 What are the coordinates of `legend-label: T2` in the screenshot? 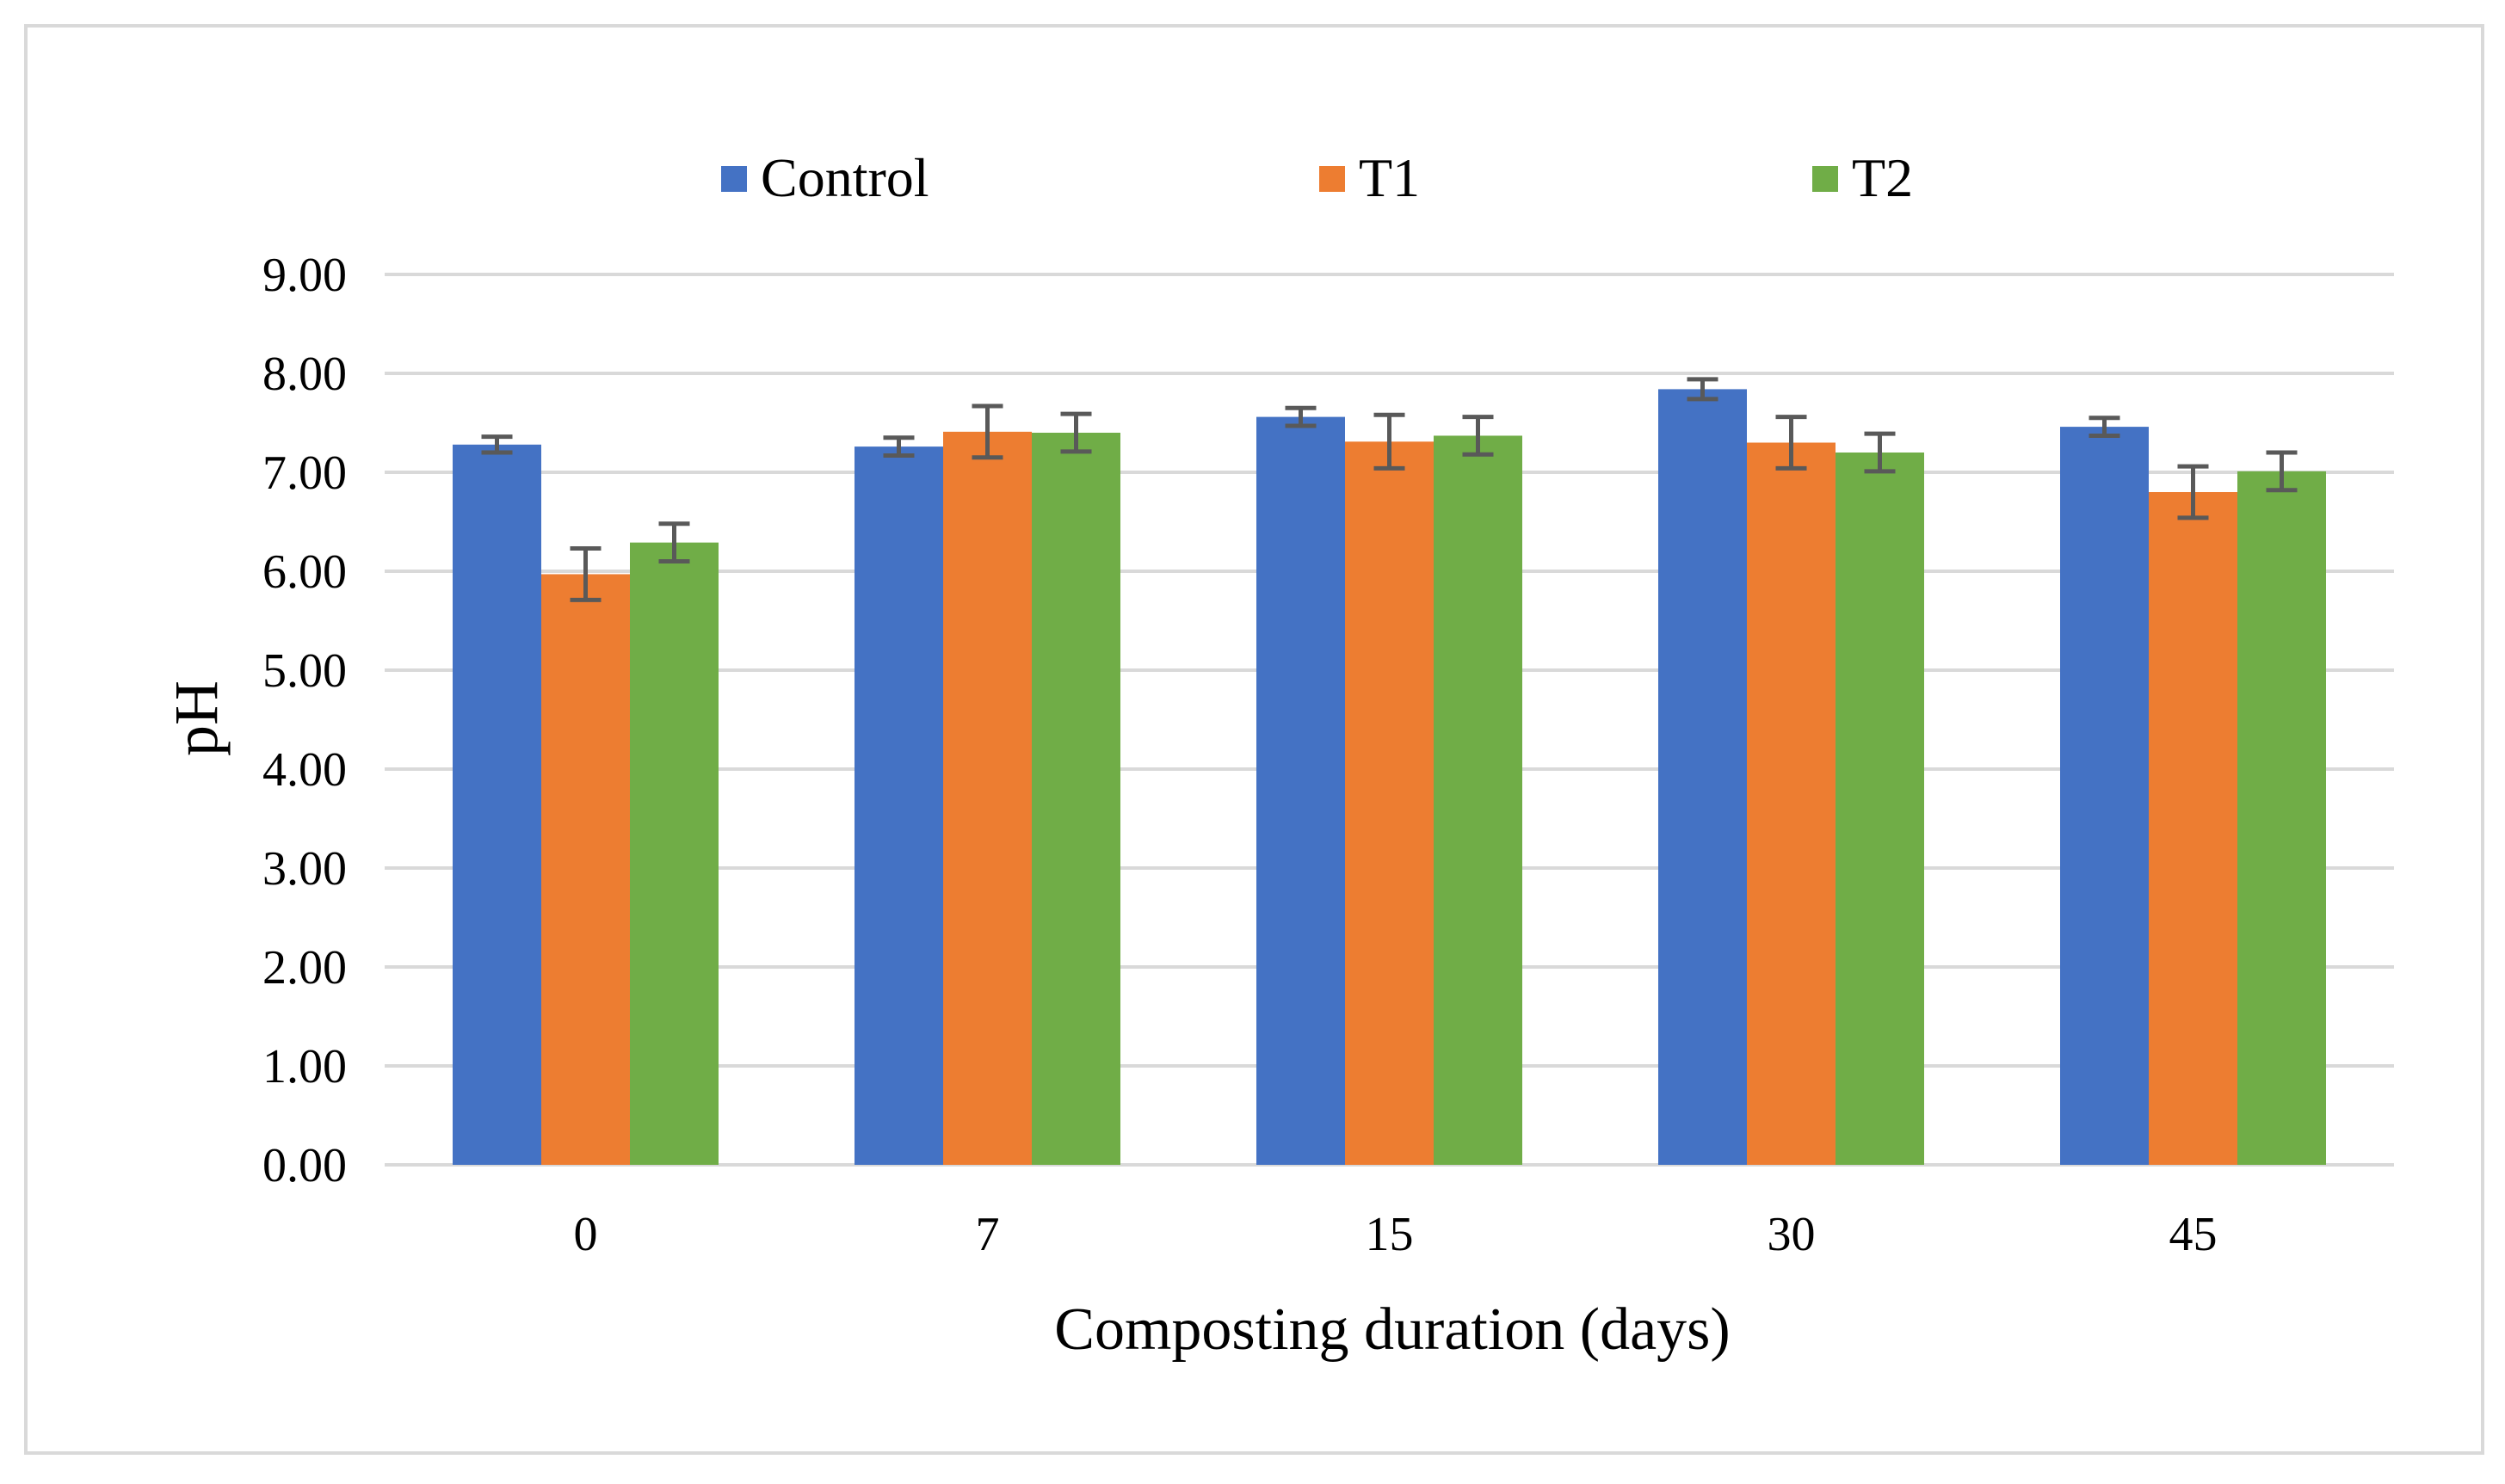 It's located at (1883, 177).